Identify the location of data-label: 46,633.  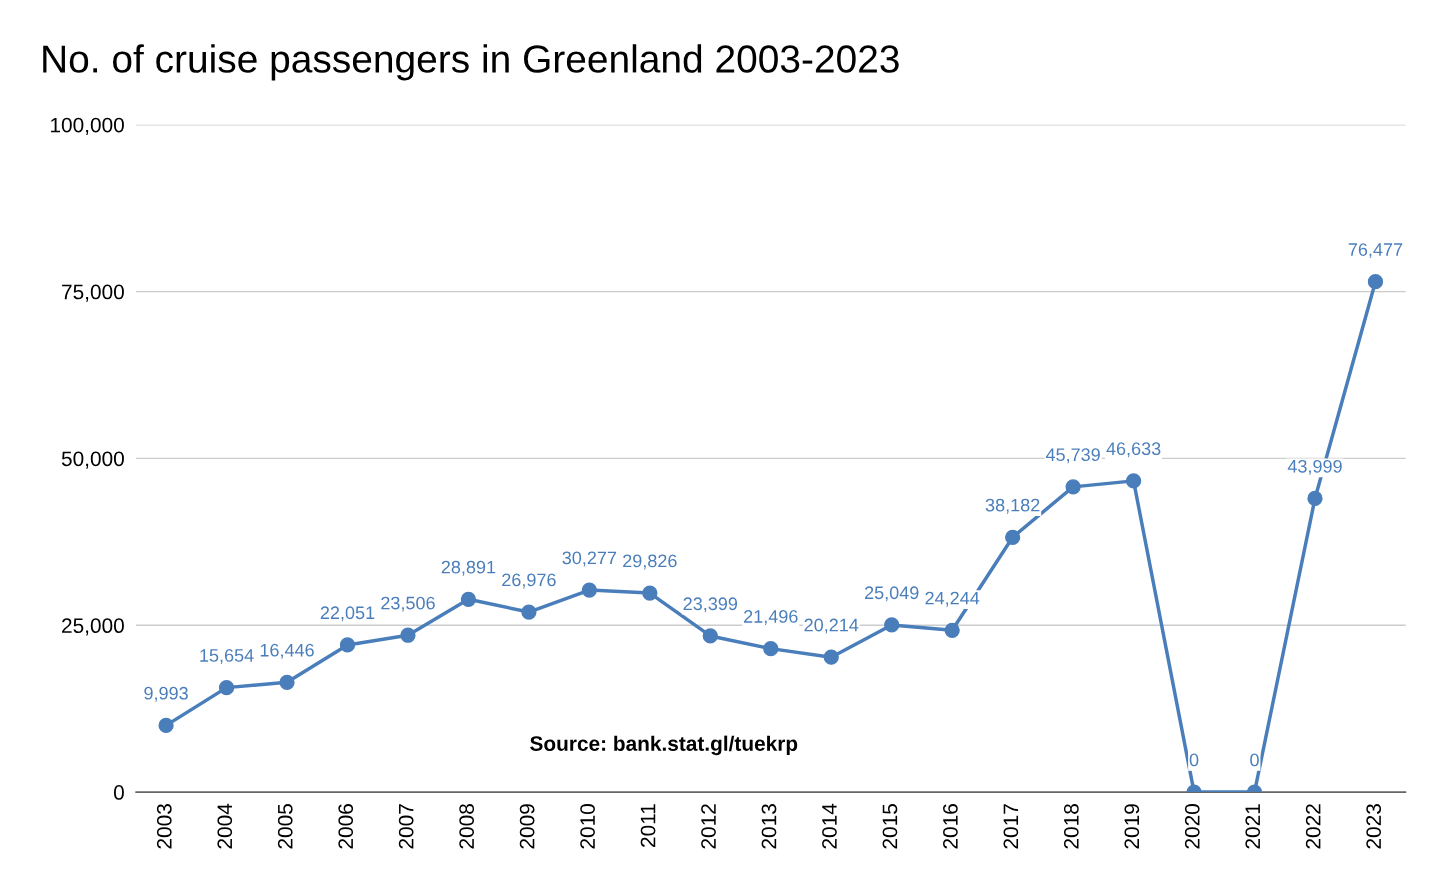
(1133, 450).